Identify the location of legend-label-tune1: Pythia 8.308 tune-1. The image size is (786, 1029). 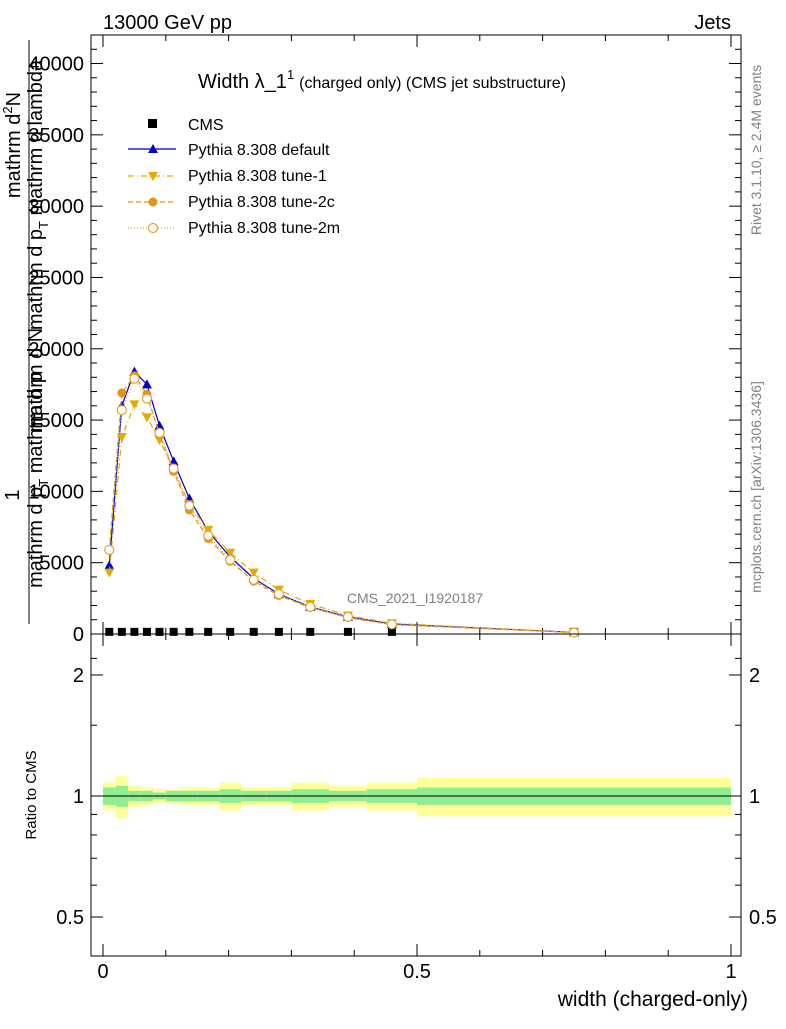
(257, 176).